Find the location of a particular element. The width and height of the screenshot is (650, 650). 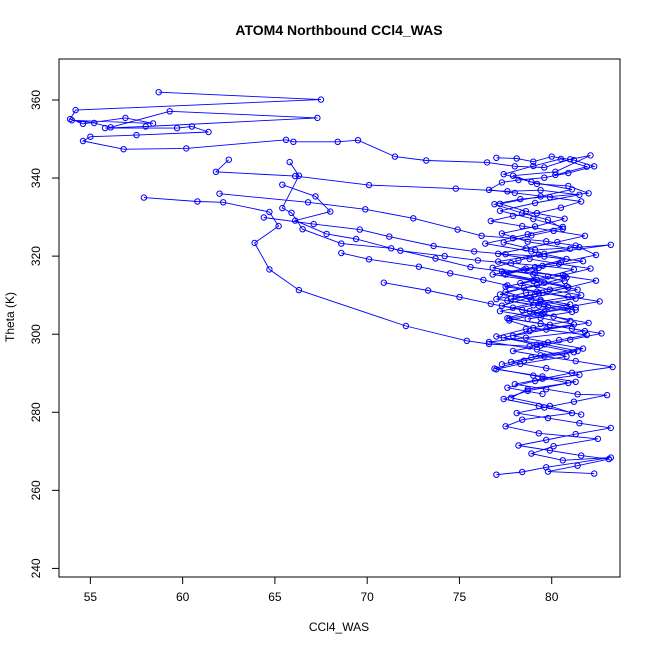

y-tick-label: 280 is located at coordinates (36, 412).